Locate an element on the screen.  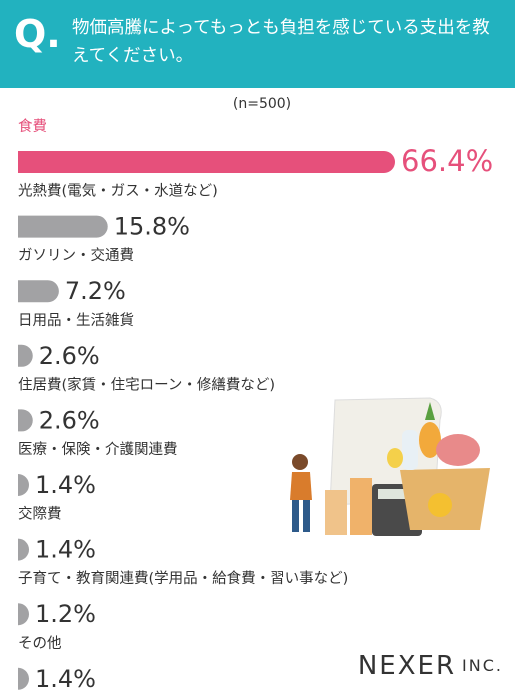
value-label: 66.4% is located at coordinates (447, 161).